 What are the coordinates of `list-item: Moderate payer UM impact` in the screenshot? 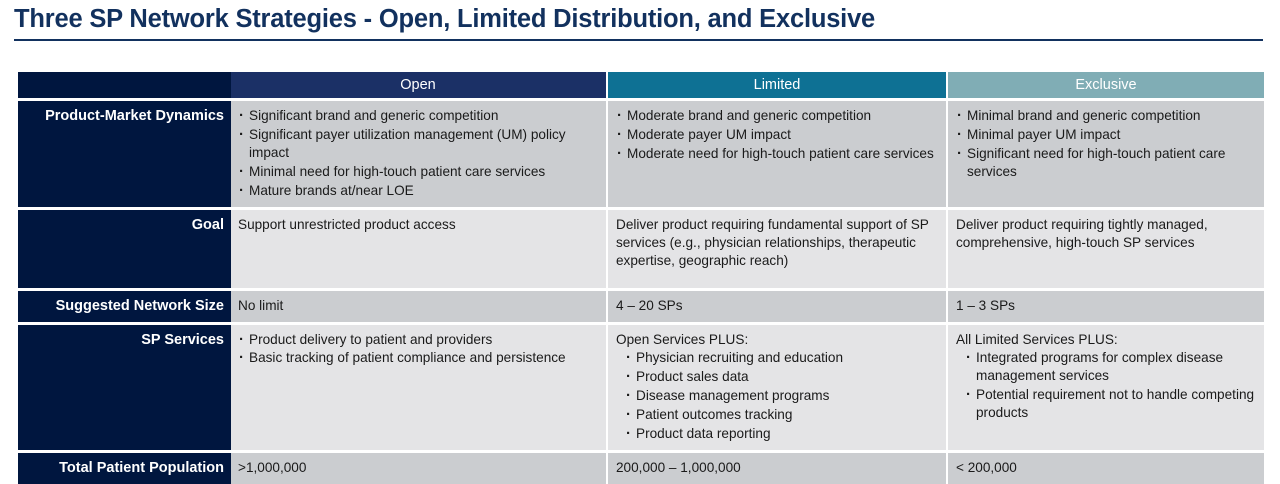 It's located at (777, 135).